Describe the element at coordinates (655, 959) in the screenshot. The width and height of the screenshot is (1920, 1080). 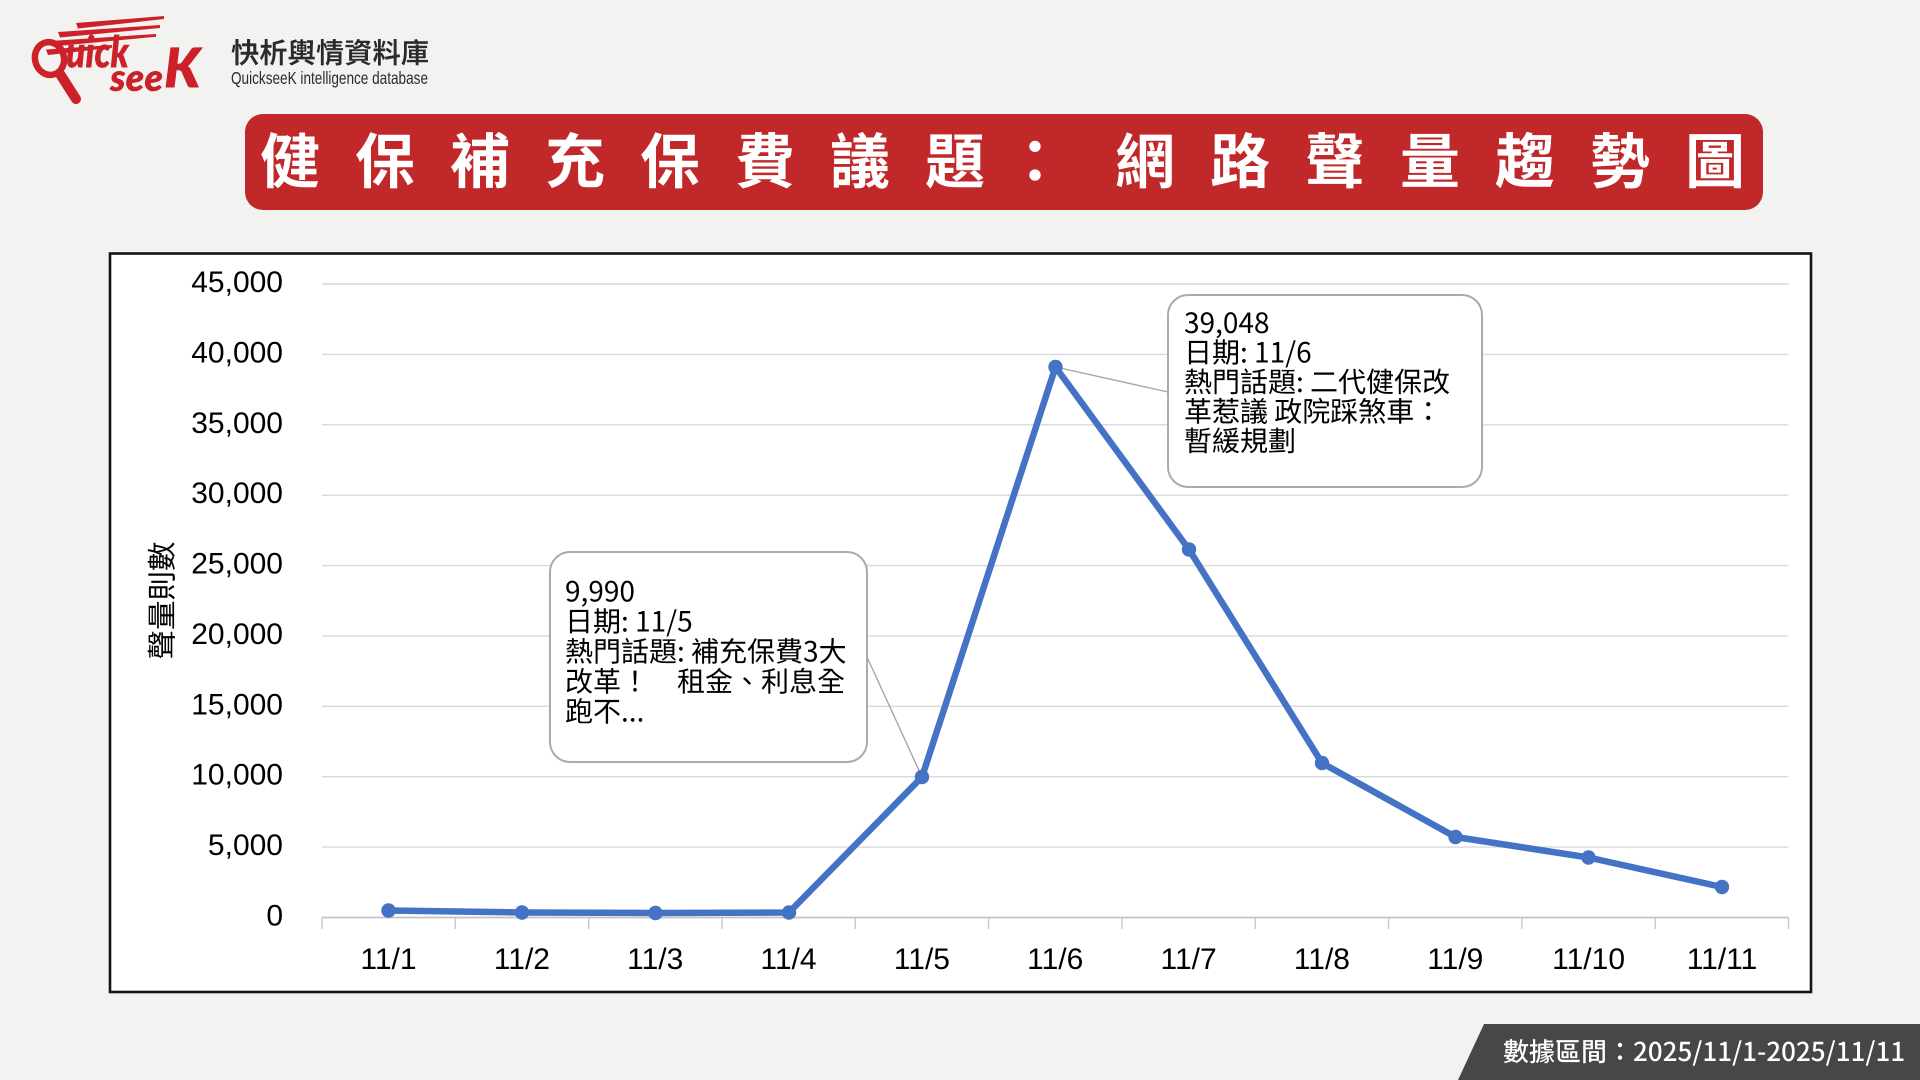
I see `svg-text: 11/3` at that location.